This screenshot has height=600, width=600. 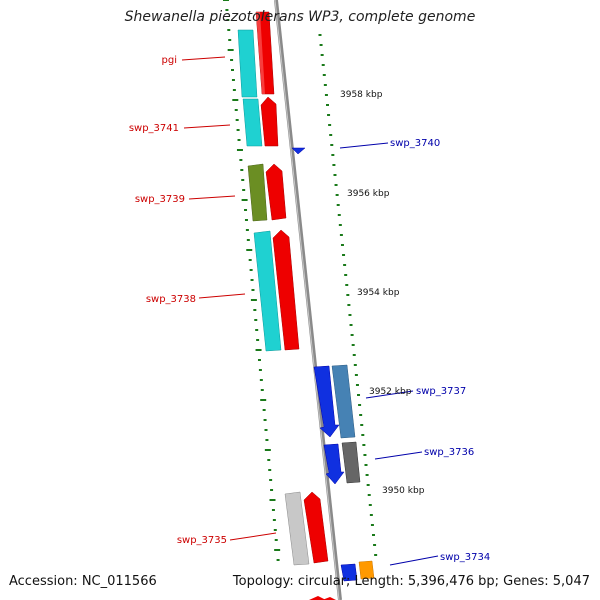 I want to click on scale-label-3952: 3952 kbp, so click(x=390, y=392).